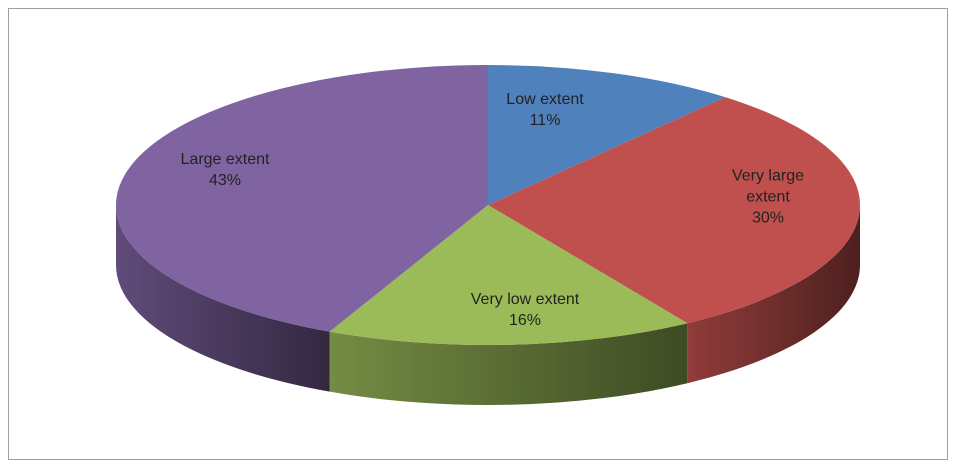 The image size is (957, 466). What do you see at coordinates (768, 186) in the screenshot?
I see `category-label: Very large extent` at bounding box center [768, 186].